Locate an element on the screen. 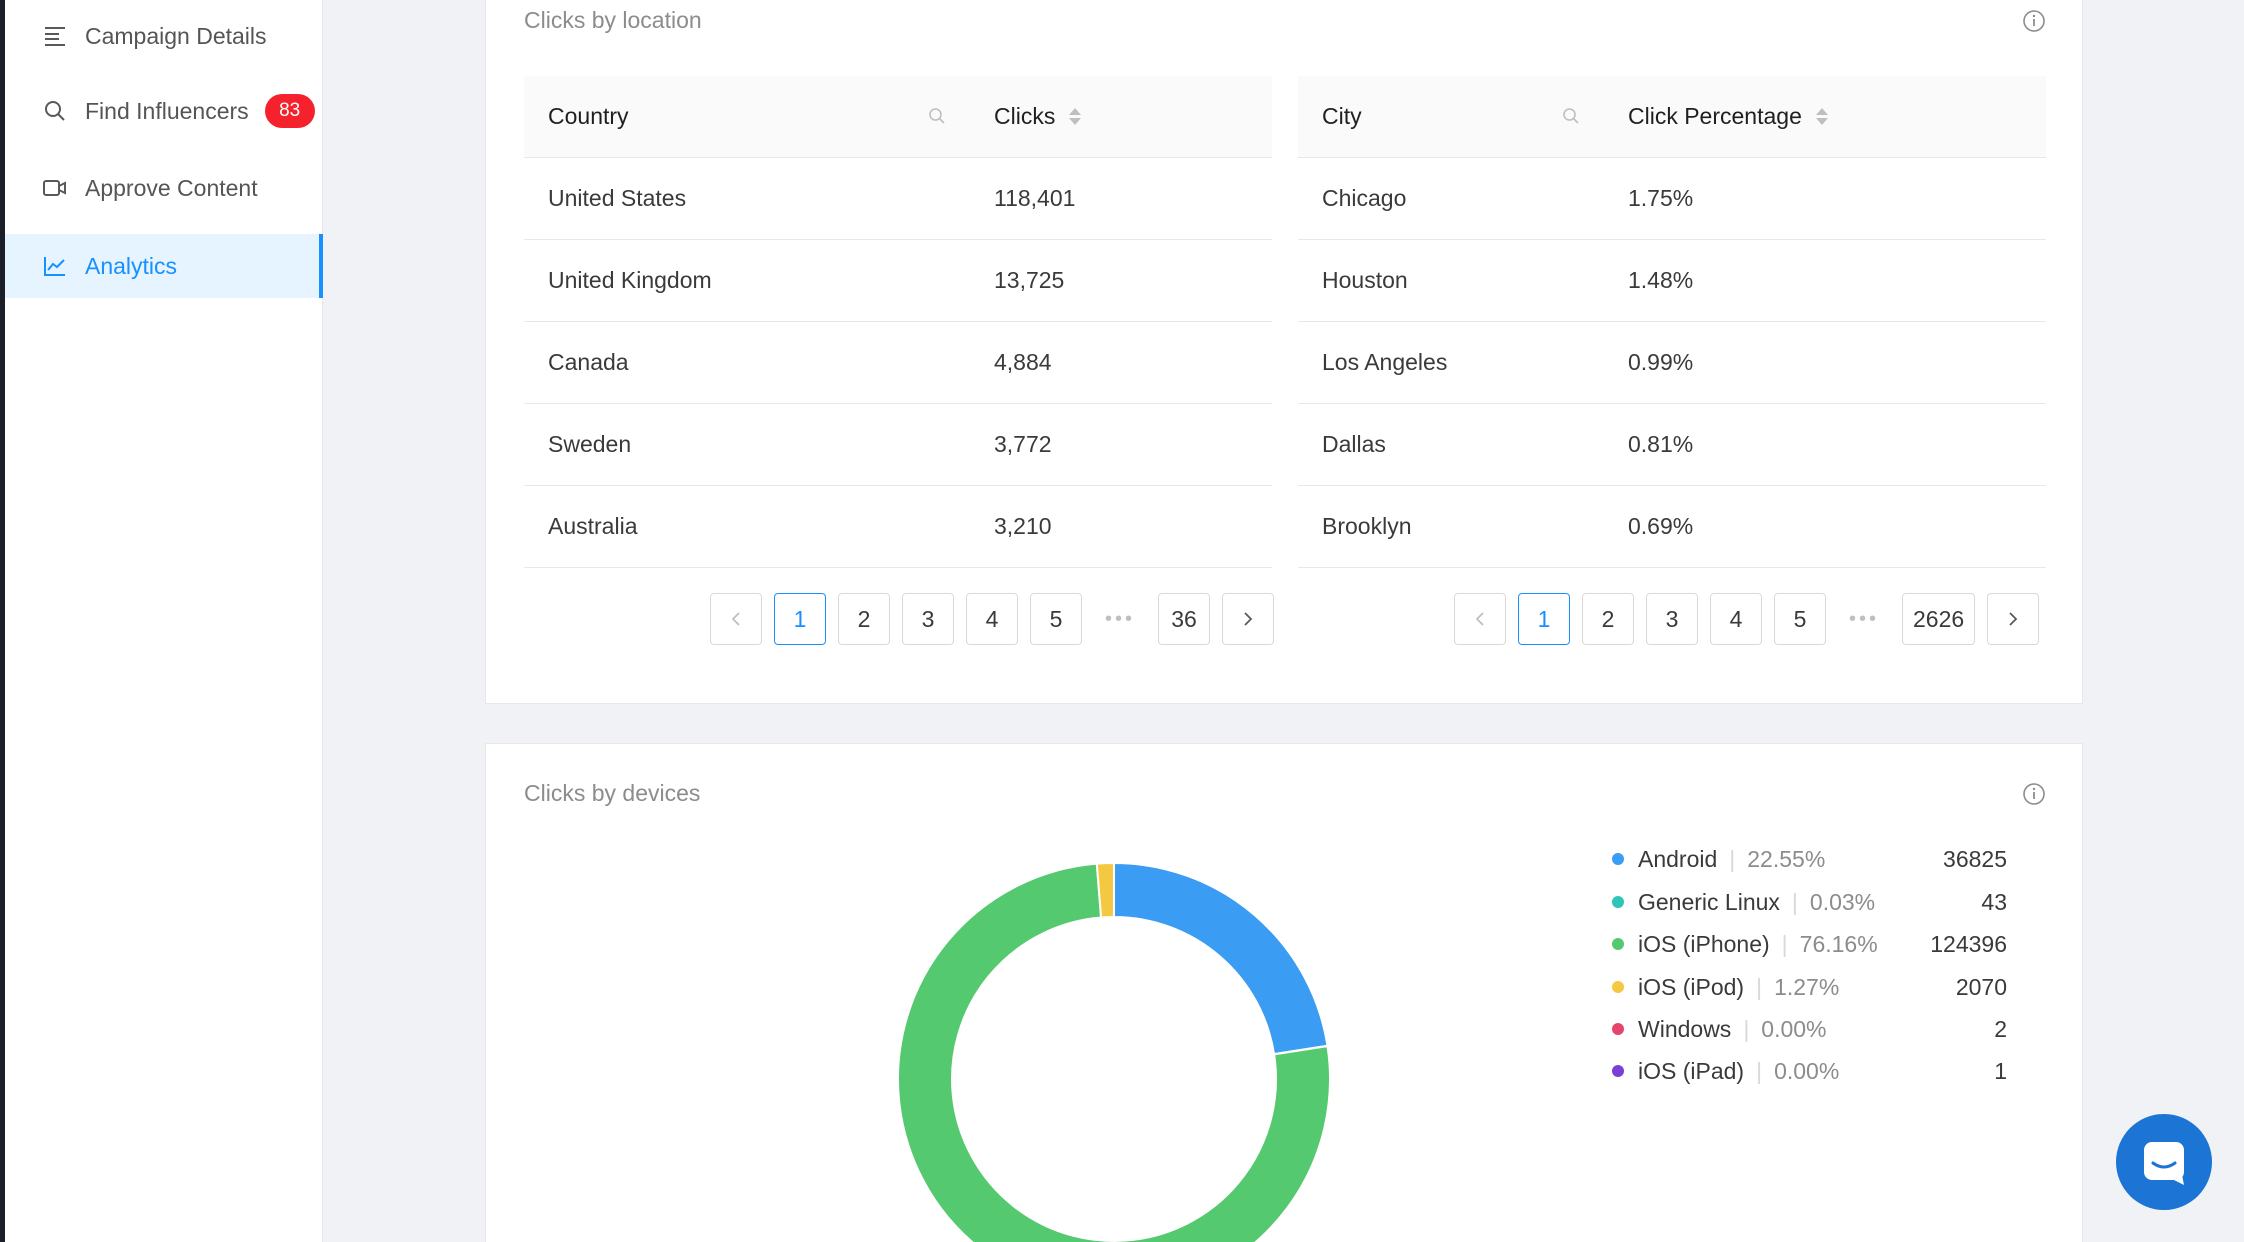 The image size is (2244, 1242). country-pagination: 1 2 3 4 5 ••• 36 is located at coordinates (992, 619).